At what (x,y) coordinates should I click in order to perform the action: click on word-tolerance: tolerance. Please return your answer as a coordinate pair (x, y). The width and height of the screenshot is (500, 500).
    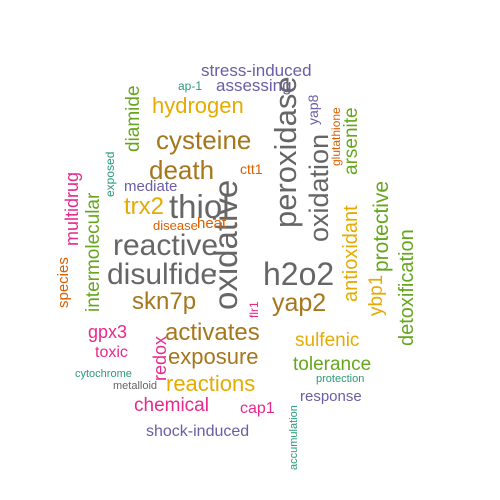
    Looking at the image, I should click on (332, 364).